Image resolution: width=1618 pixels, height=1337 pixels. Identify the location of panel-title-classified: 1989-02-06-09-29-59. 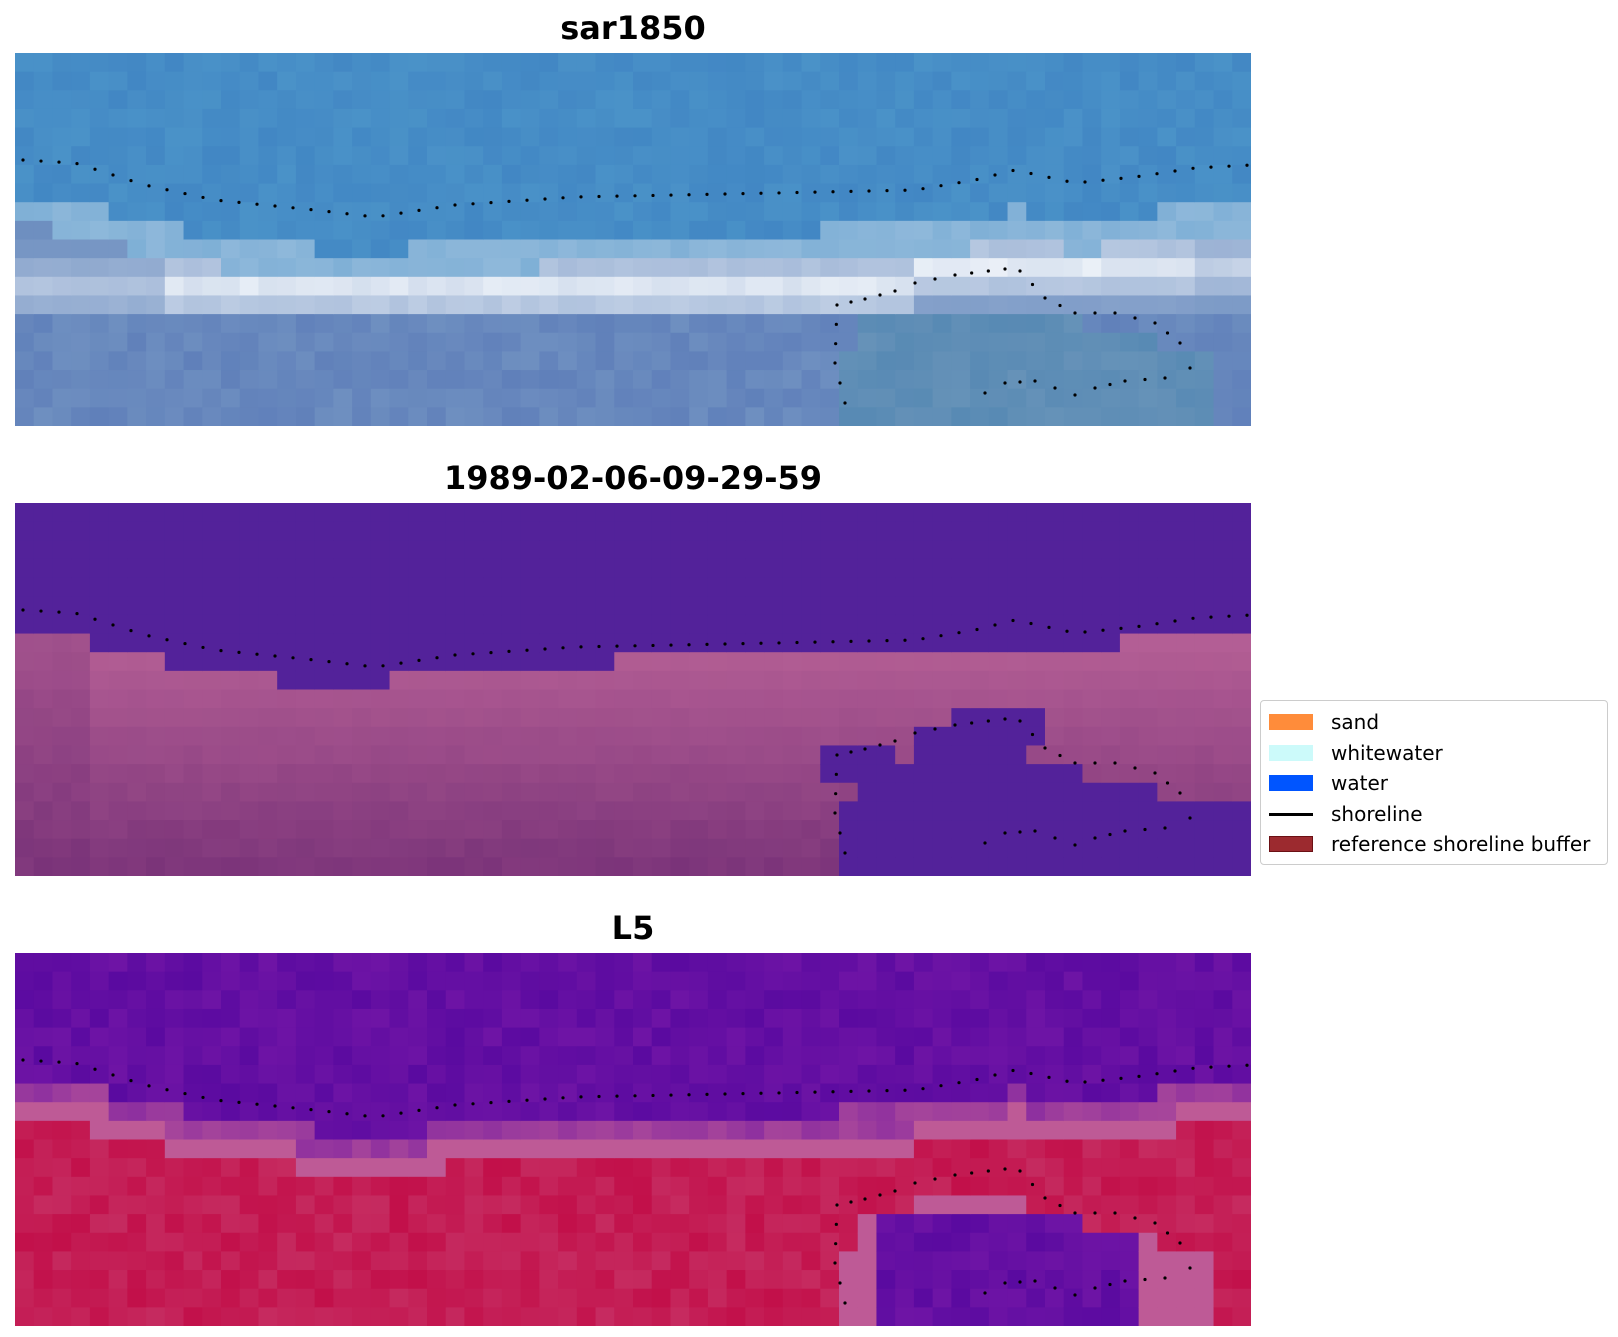
(633, 478).